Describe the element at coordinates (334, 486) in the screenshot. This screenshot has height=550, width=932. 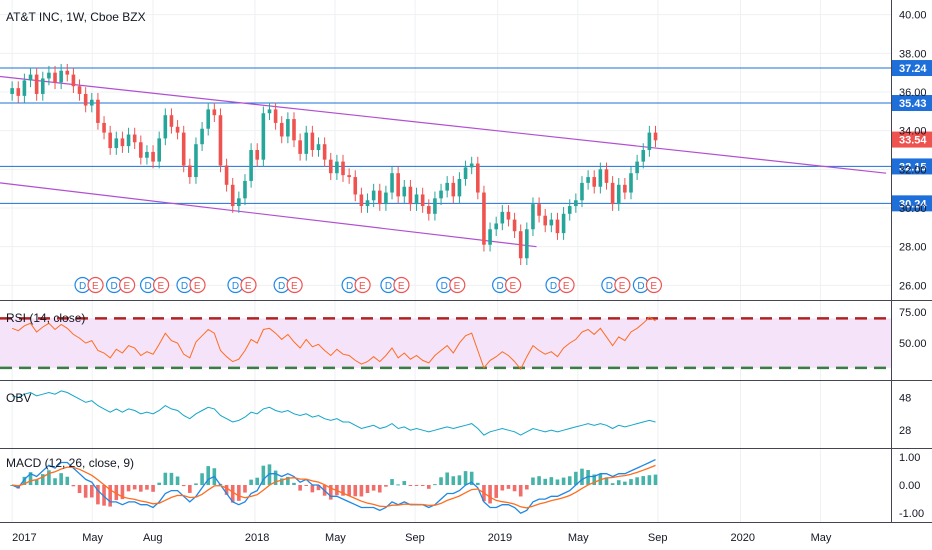
I see `macd-pane` at that location.